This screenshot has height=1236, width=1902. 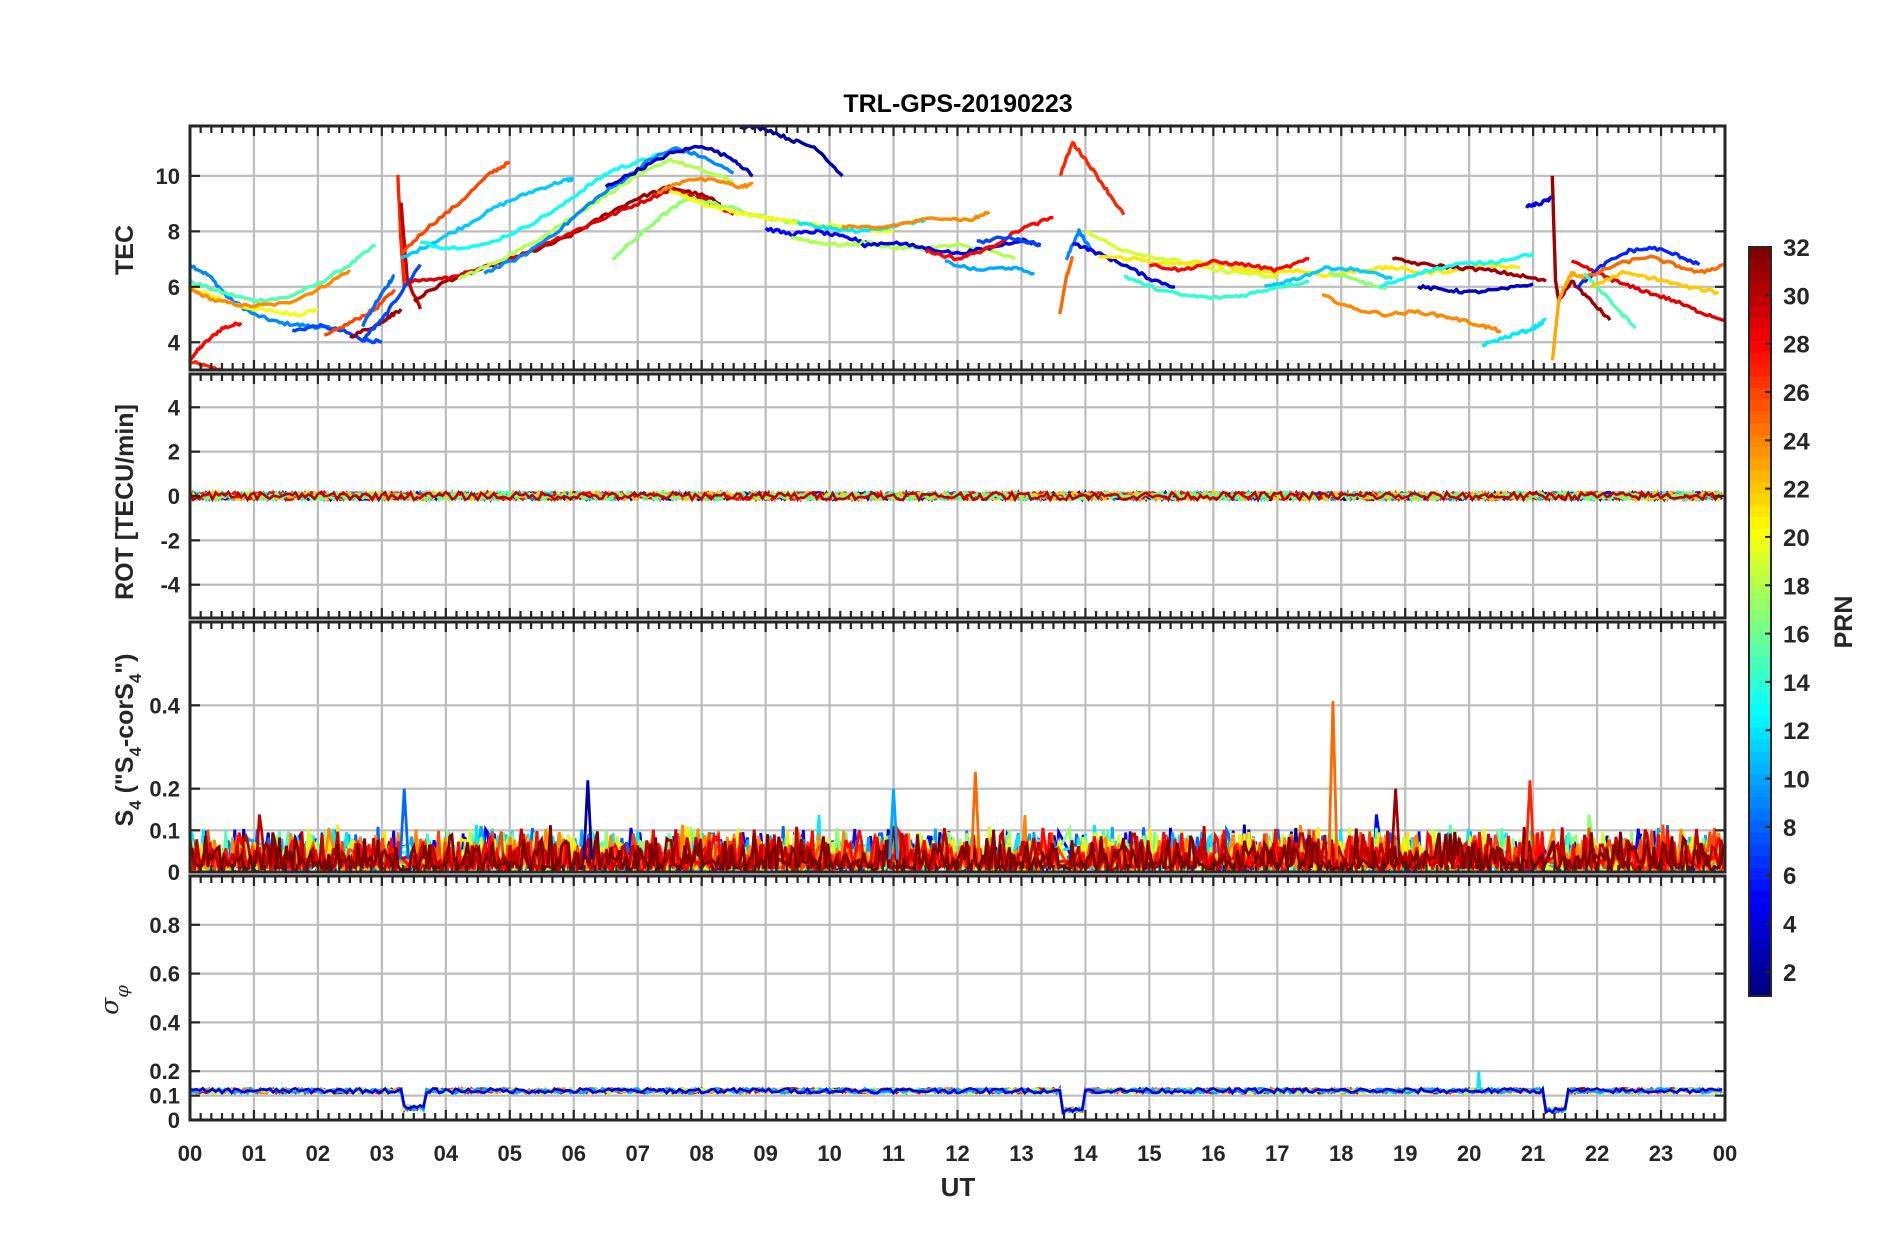 What do you see at coordinates (957, 104) in the screenshot?
I see `chart-title: TRL-GPS-20190223` at bounding box center [957, 104].